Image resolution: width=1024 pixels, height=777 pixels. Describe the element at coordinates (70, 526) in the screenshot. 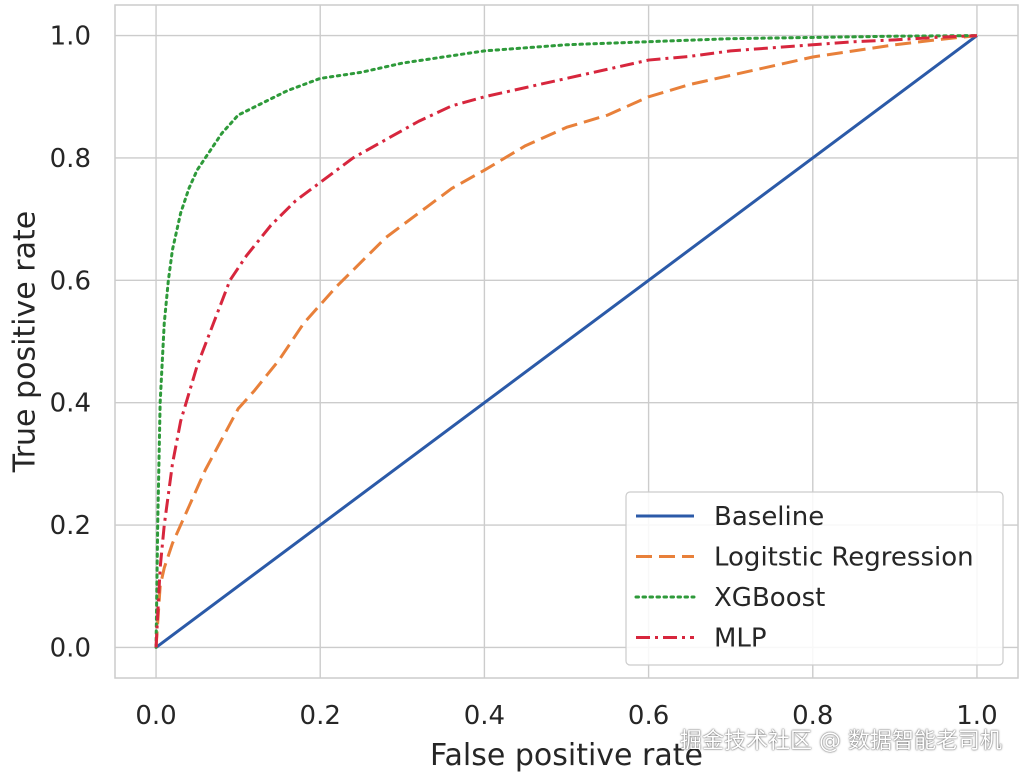

I see `y-tick-label: 0.2` at that location.